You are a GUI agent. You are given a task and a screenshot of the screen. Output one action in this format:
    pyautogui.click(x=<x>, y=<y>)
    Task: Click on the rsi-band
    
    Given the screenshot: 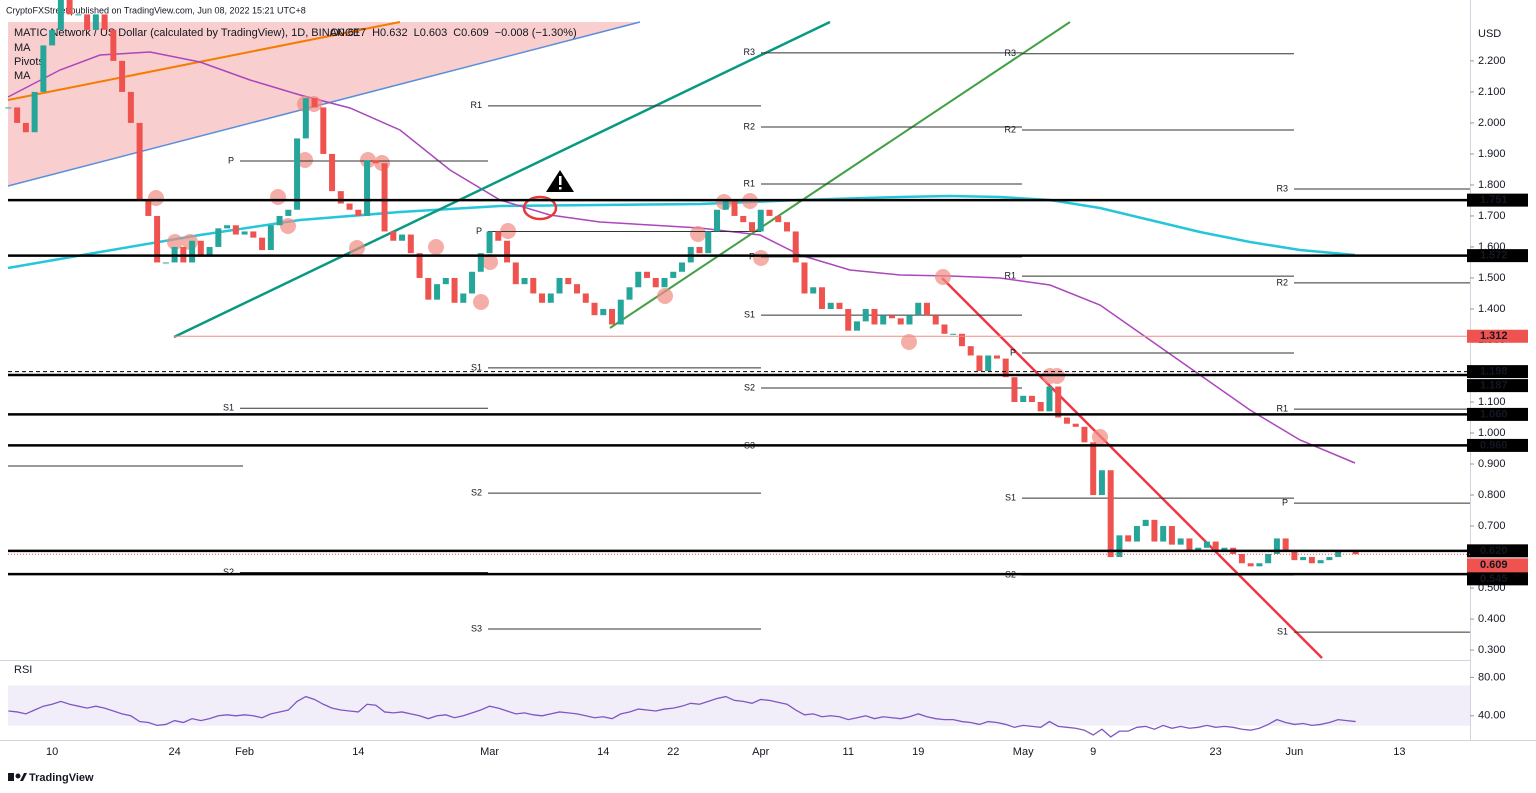 What is the action you would take?
    pyautogui.click(x=739, y=705)
    